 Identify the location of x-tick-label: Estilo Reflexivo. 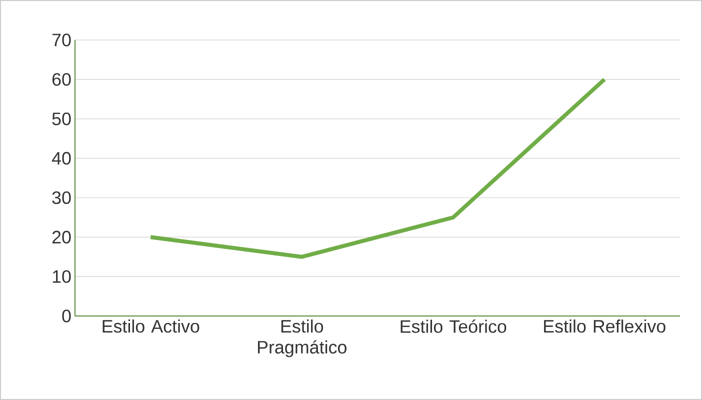
(605, 326).